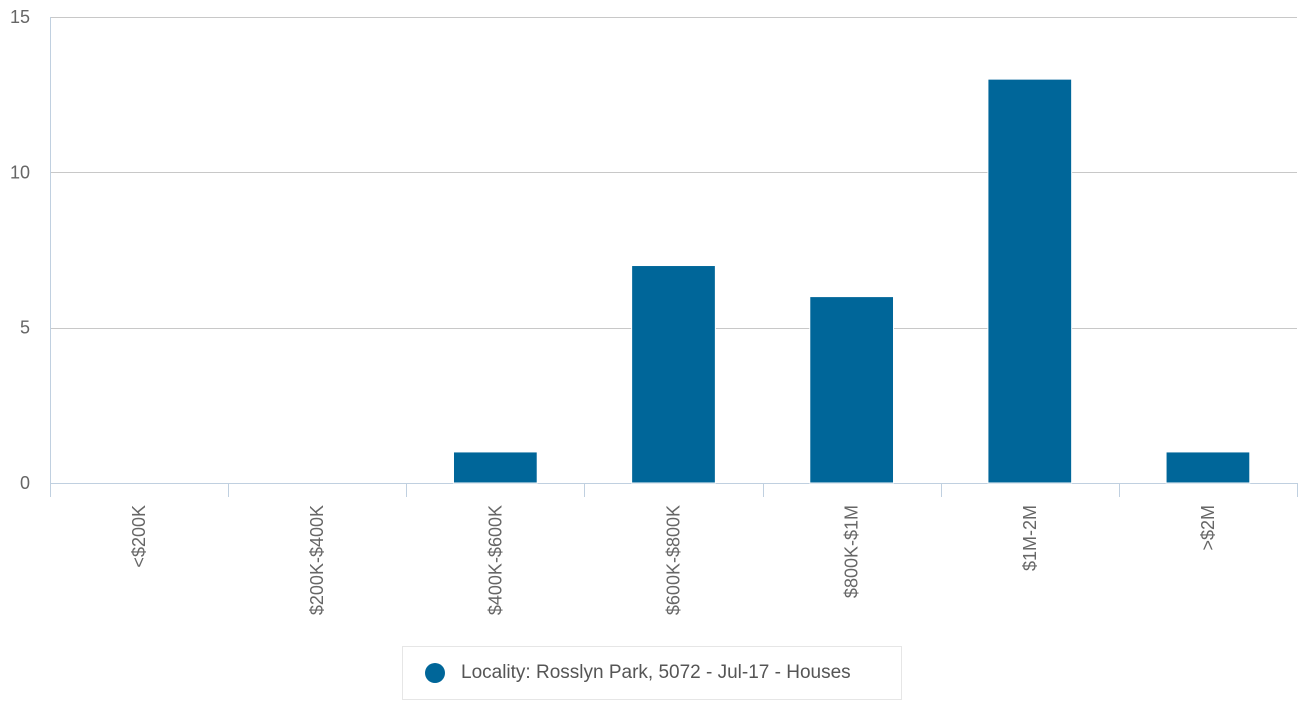 The height and width of the screenshot is (702, 1301). What do you see at coordinates (1208, 528) in the screenshot?
I see `x-tick-label: >$2M` at bounding box center [1208, 528].